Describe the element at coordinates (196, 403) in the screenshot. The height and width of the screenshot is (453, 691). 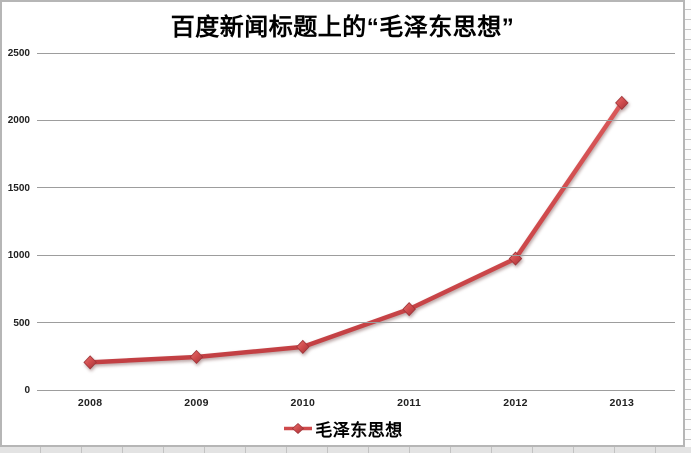
I see `x-tick-label: 2009` at that location.